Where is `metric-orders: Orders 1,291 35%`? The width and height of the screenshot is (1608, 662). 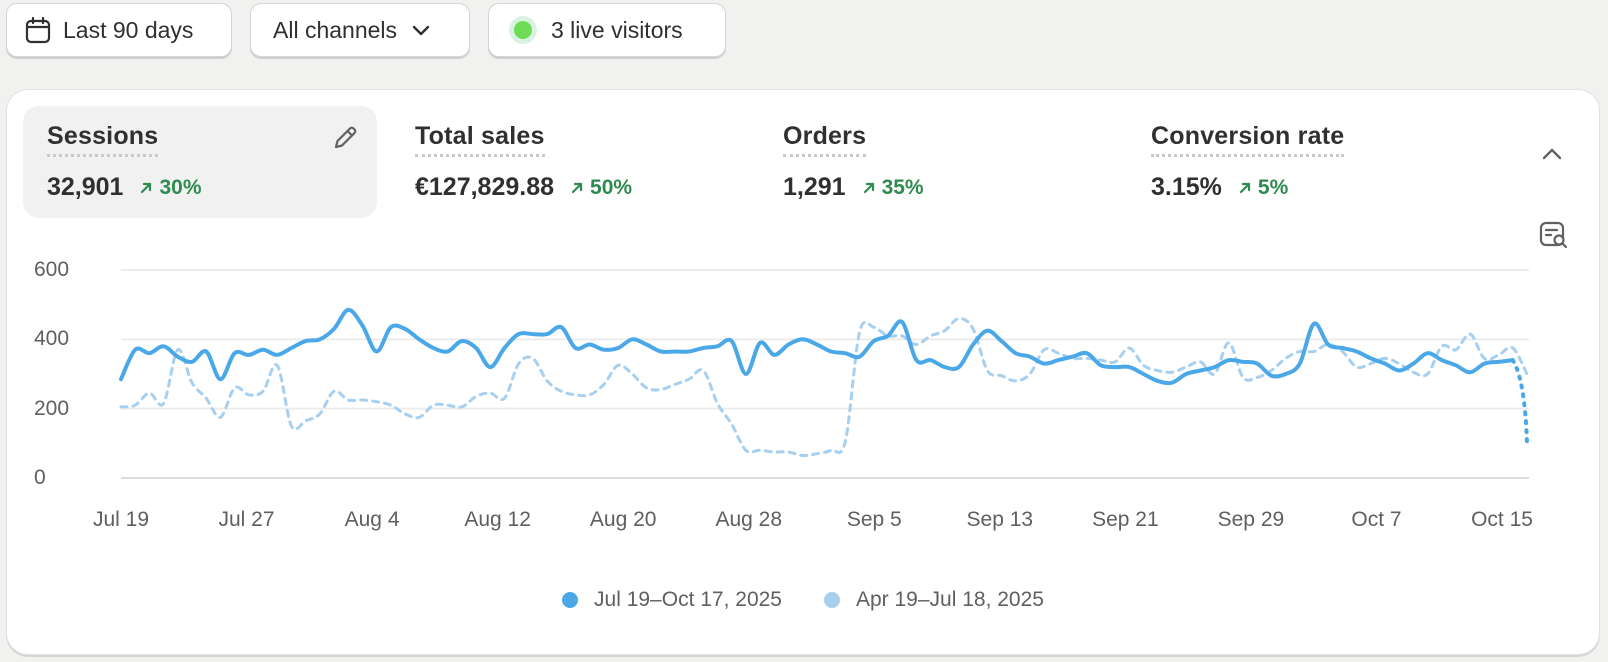
metric-orders: Orders 1,291 35% is located at coordinates (936, 162).